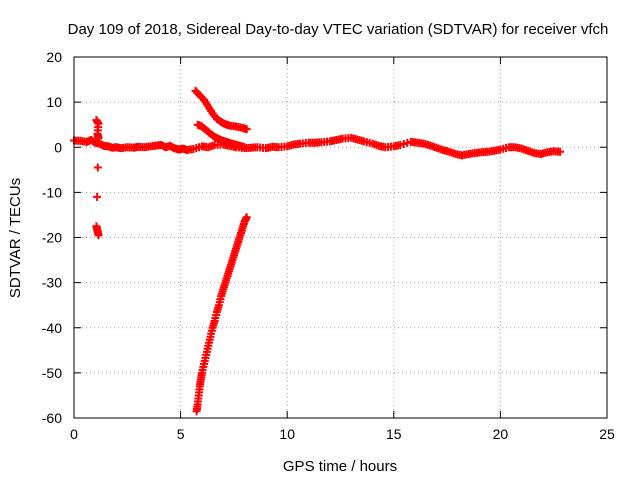 The width and height of the screenshot is (640, 480). Describe the element at coordinates (317, 146) in the screenshot. I see `series-baseline` at that location.